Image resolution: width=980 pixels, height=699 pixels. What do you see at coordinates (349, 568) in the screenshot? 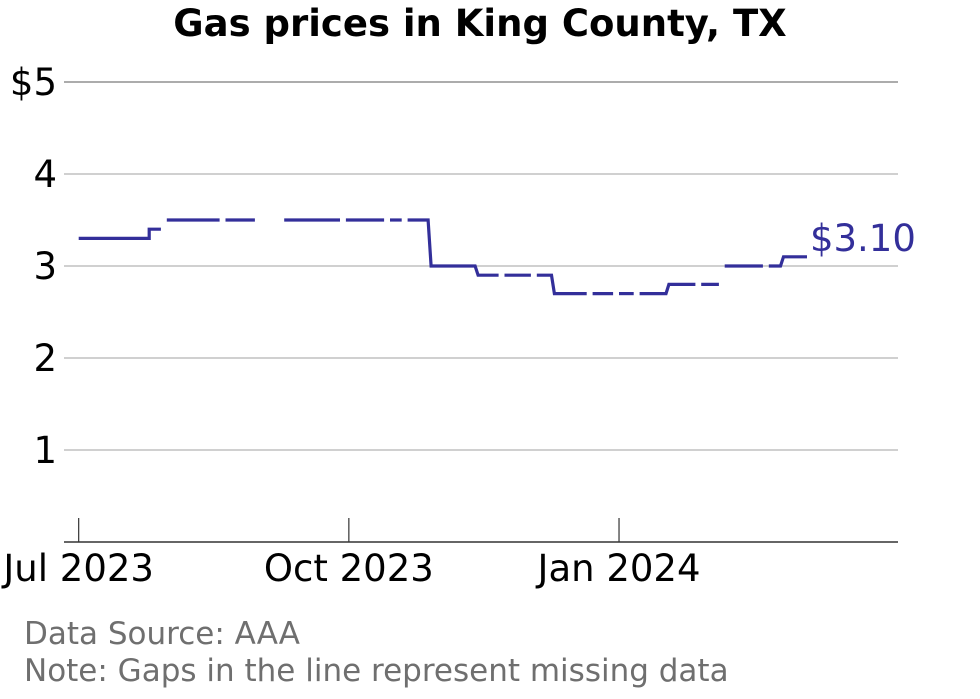
I see `x-tick-label: Oct 2023` at bounding box center [349, 568].